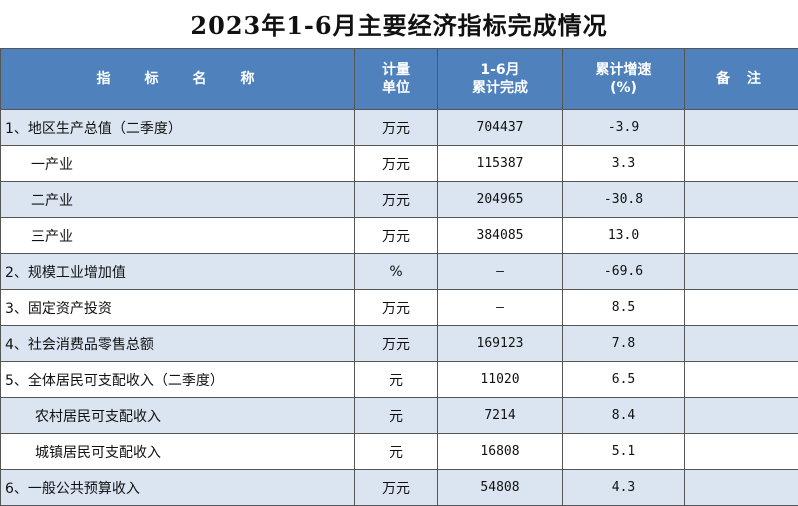  What do you see at coordinates (178, 200) in the screenshot?
I see `row-name: 二产业` at bounding box center [178, 200].